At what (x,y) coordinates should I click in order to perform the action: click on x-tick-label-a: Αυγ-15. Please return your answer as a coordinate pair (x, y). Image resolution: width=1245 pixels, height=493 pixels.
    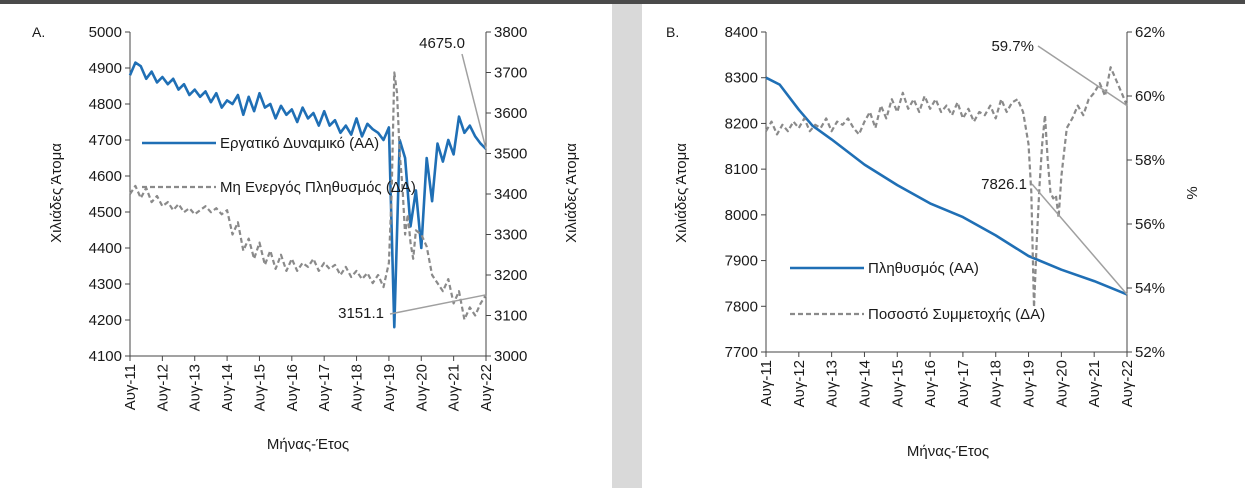
    Looking at the image, I should click on (259, 387).